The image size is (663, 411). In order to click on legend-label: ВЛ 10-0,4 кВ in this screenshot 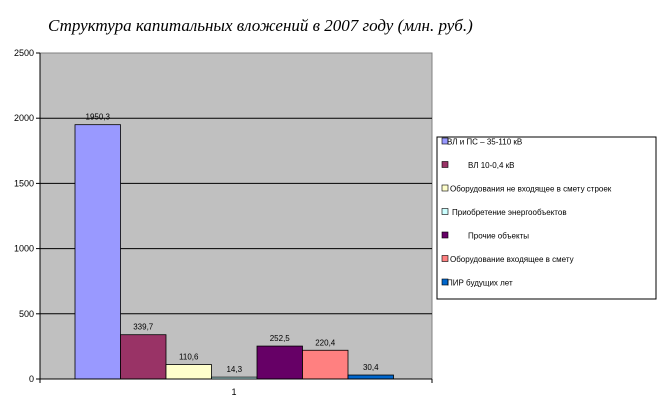, I will do `click(491, 165)`.